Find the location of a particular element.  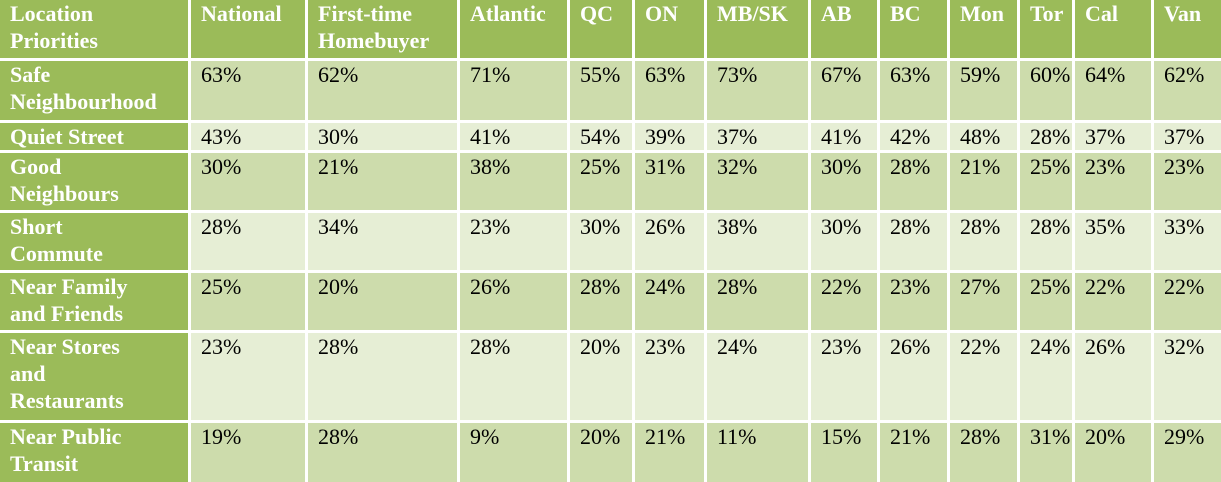

column-header: QC is located at coordinates (601, 29).